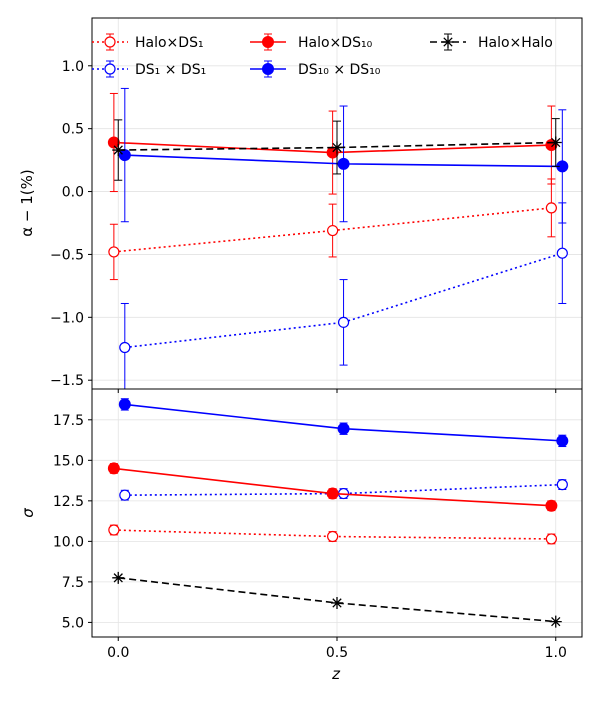 The height and width of the screenshot is (704, 600). I want to click on legend-label-ds1-ds1: DS₁ × DS₁, so click(170, 70).